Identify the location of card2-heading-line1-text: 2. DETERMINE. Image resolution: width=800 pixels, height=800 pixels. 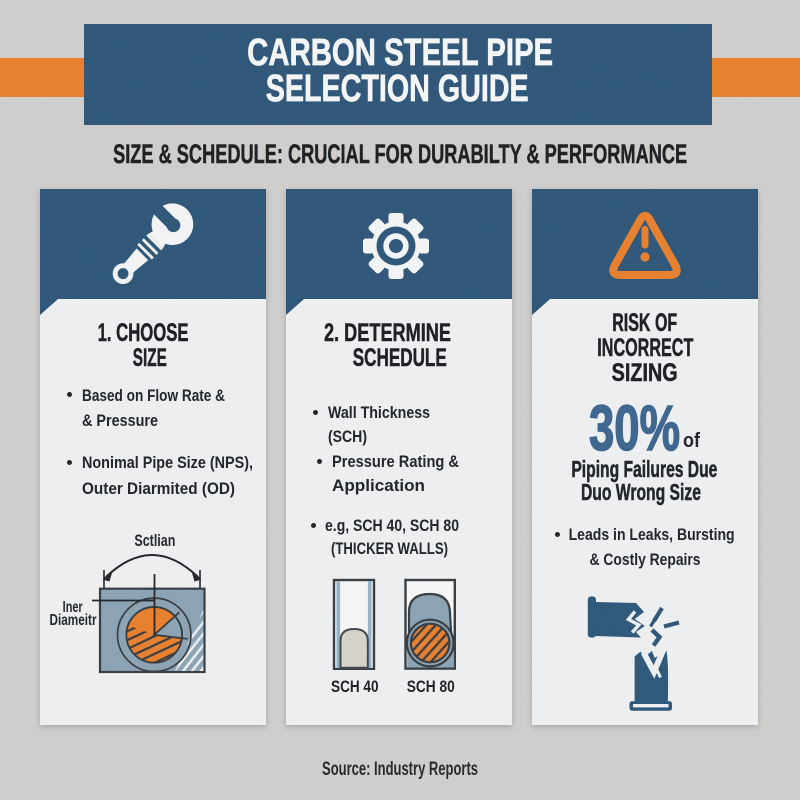
(388, 332).